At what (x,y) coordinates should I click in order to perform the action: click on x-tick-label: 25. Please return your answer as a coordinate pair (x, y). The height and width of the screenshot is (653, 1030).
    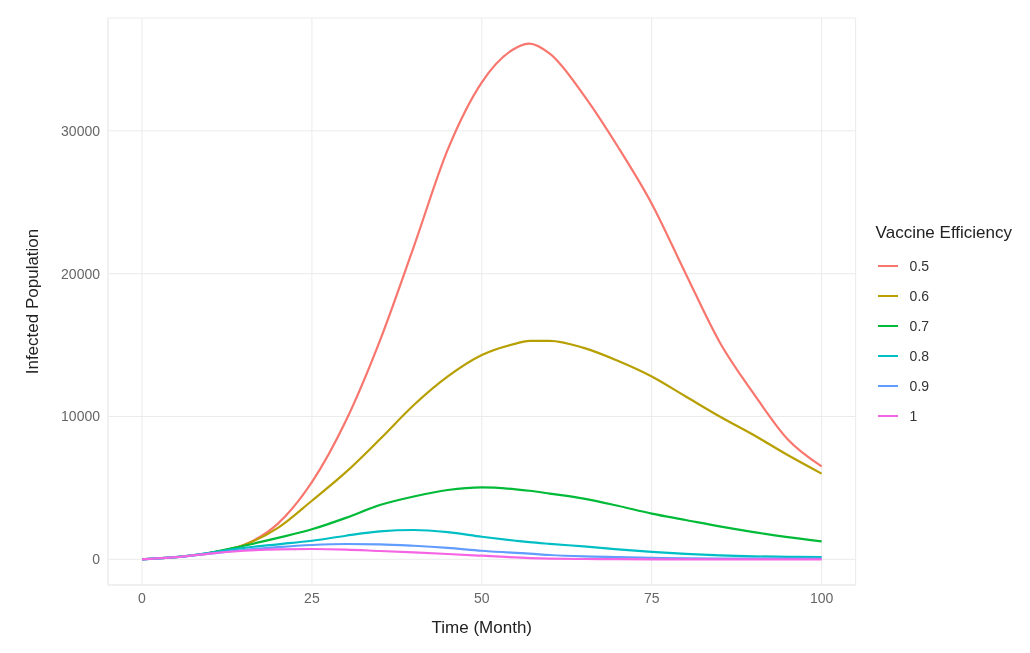
    Looking at the image, I should click on (312, 597).